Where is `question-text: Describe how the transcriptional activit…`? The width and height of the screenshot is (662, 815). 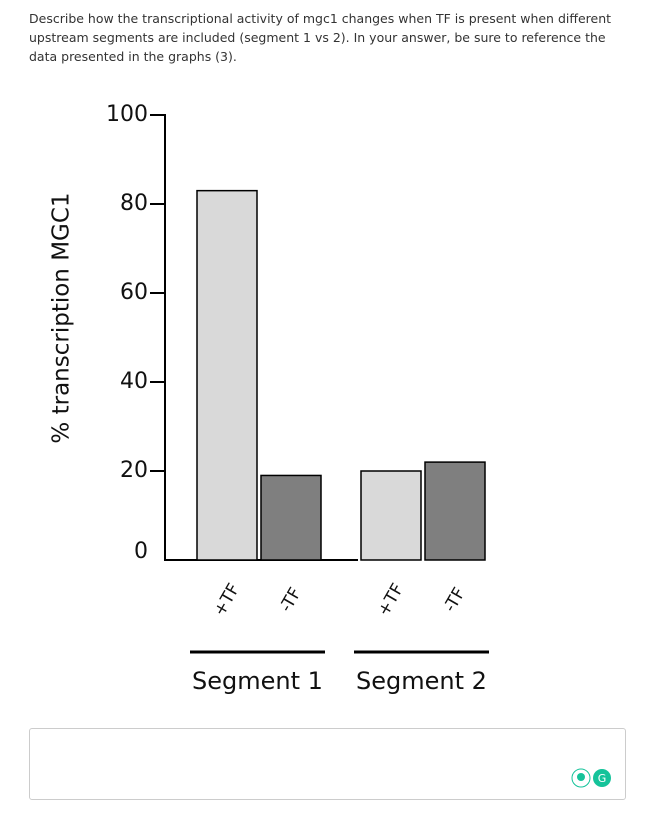
question-text: Describe how the transcriptional activit… is located at coordinates (320, 37).